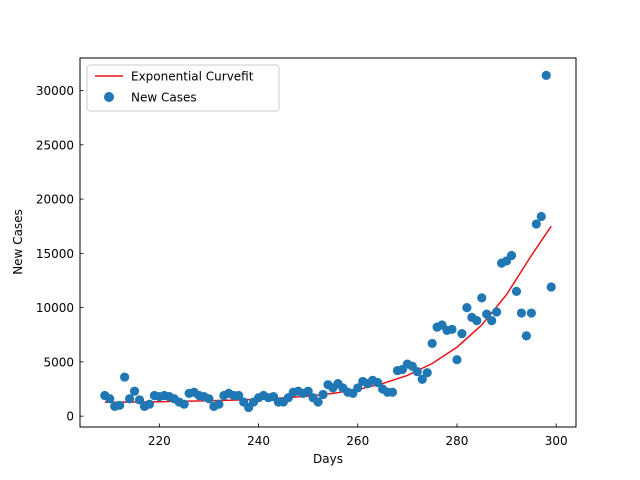  I want to click on y-tick-label: 10000, so click(55, 308).